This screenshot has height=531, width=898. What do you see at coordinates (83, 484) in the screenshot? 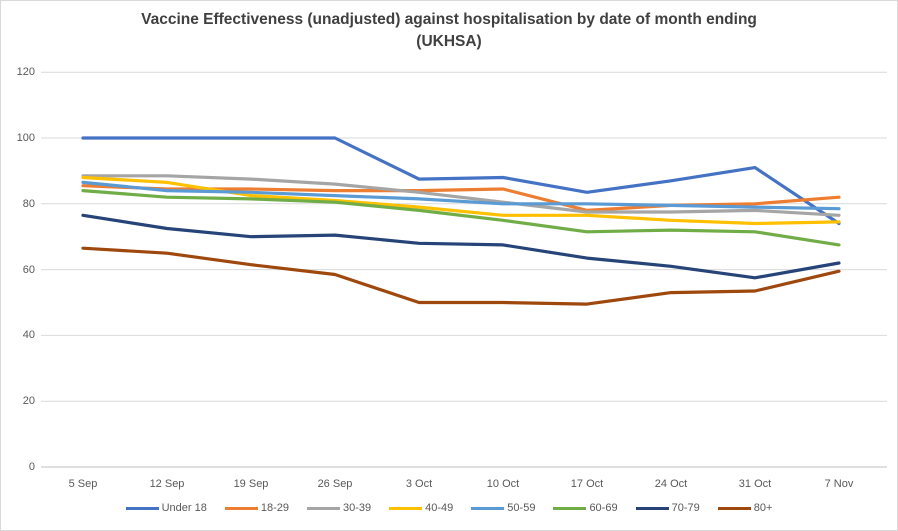
I see `x-tick-label: 5 Sep` at bounding box center [83, 484].